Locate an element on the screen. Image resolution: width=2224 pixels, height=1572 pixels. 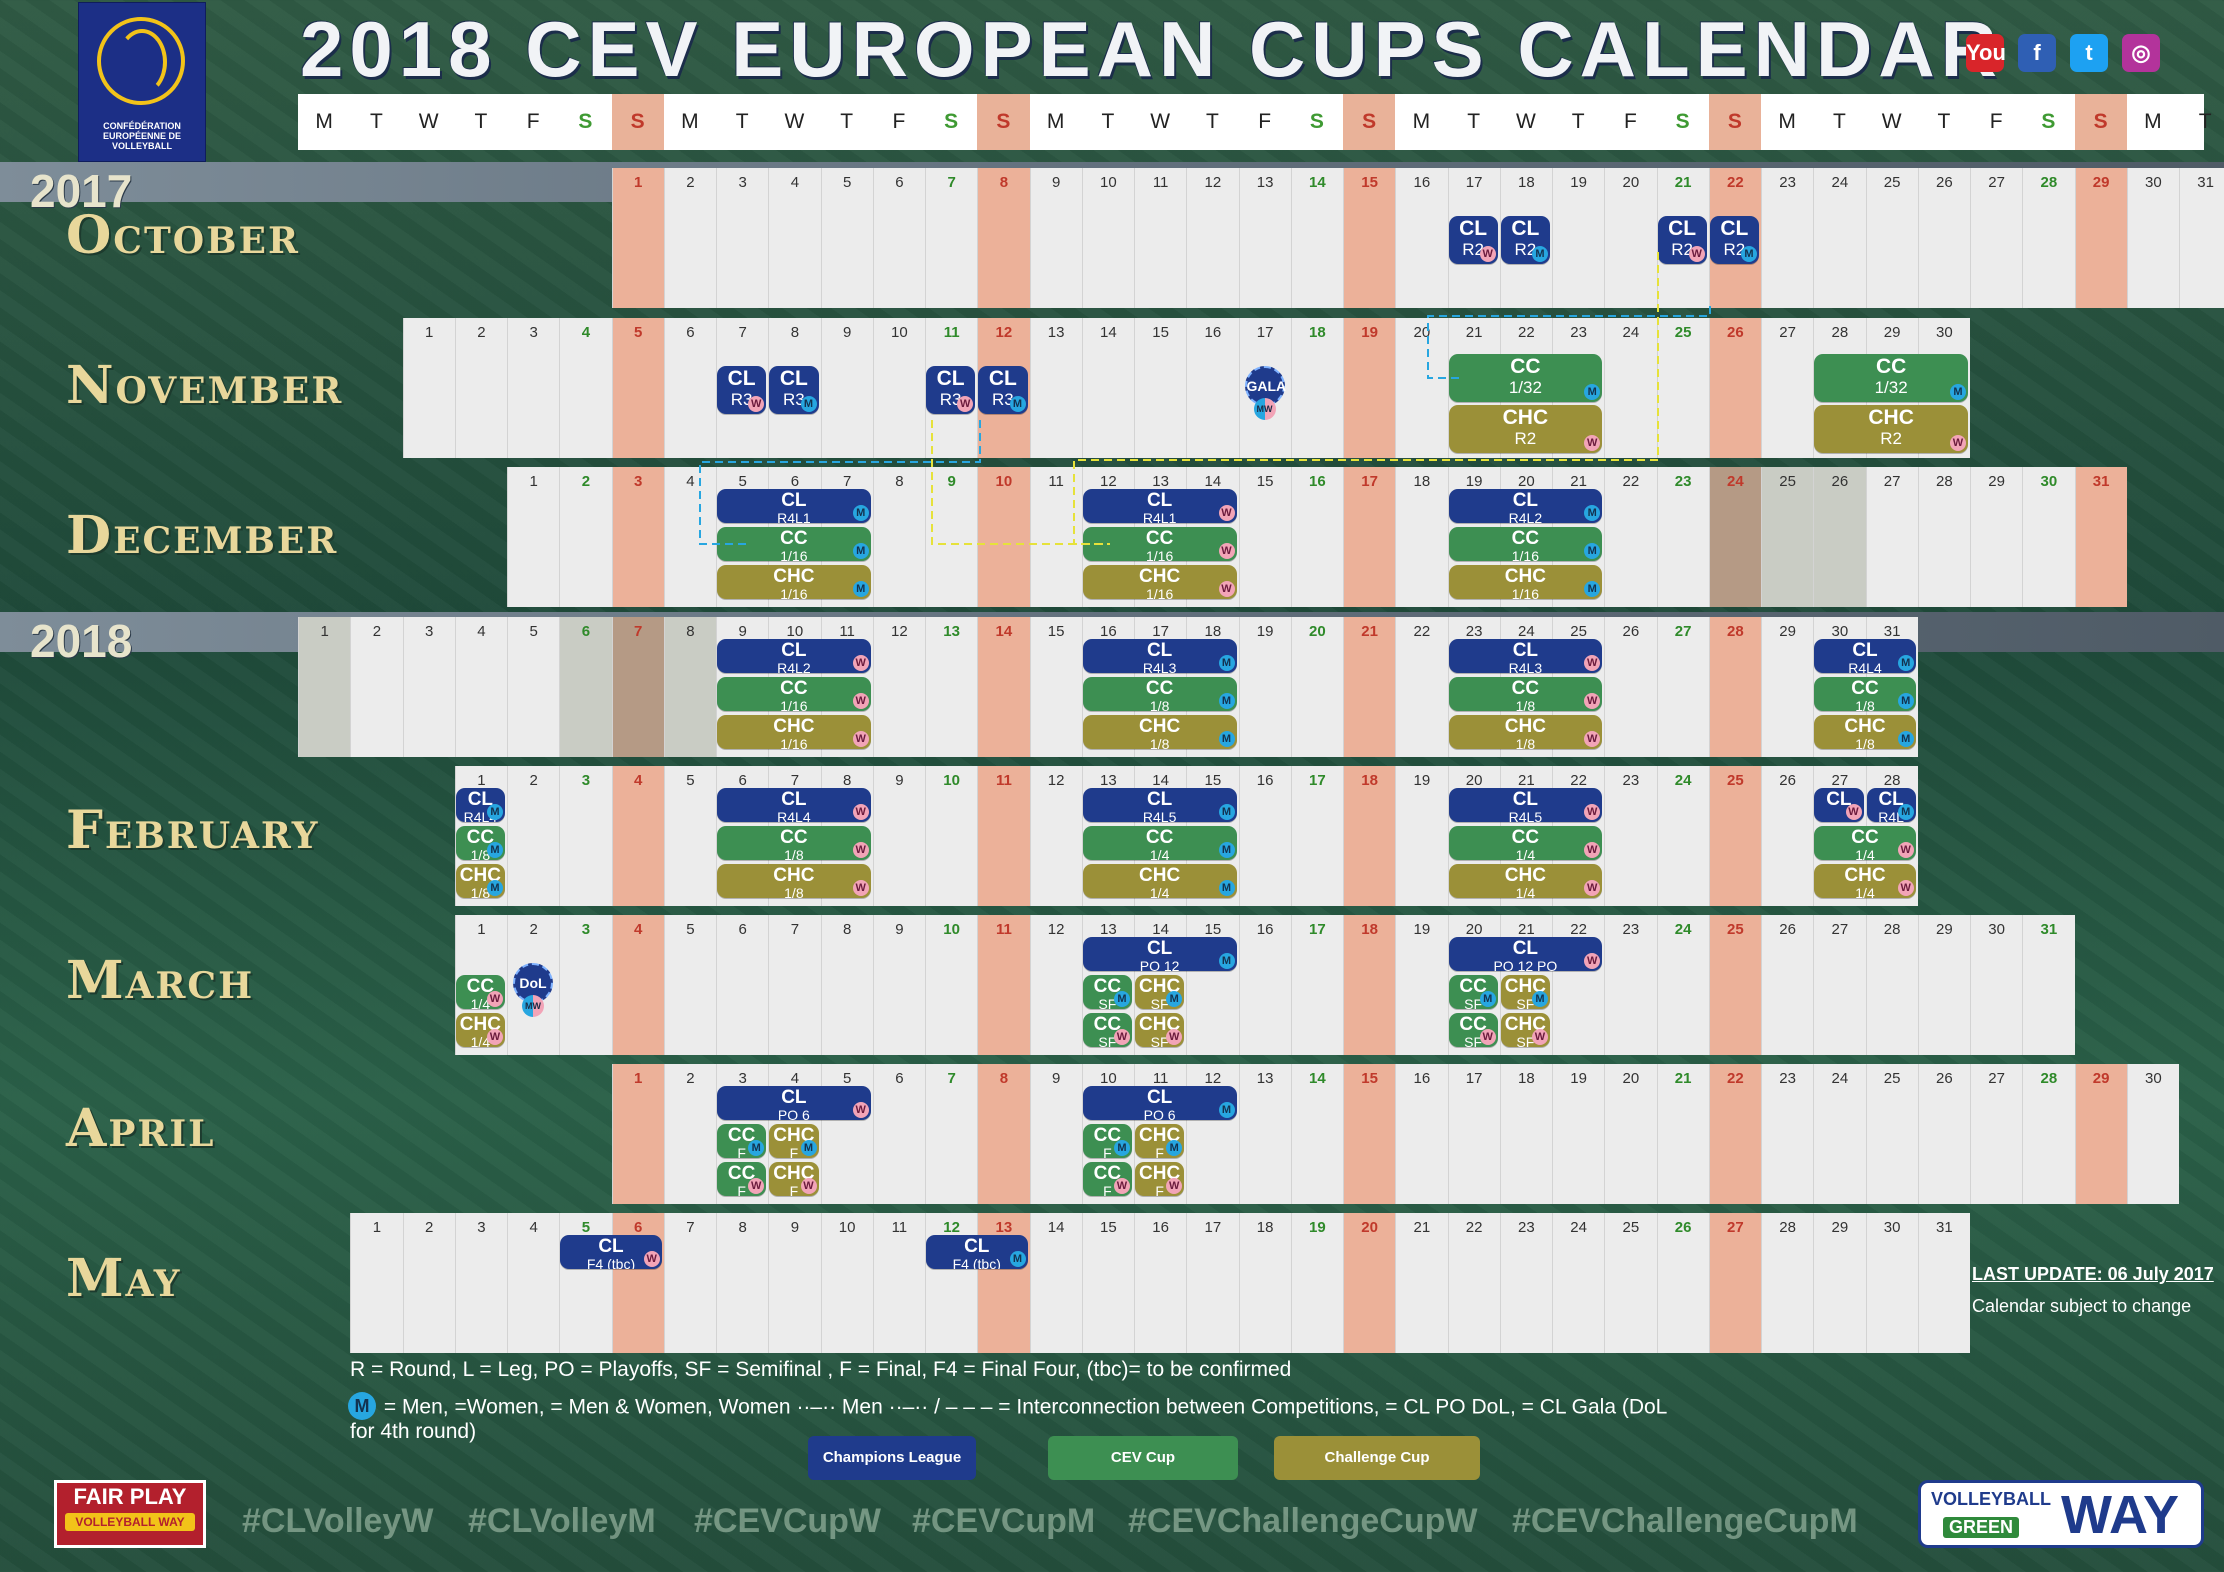
event-cl: CL R4L2 W is located at coordinates (794, 656).